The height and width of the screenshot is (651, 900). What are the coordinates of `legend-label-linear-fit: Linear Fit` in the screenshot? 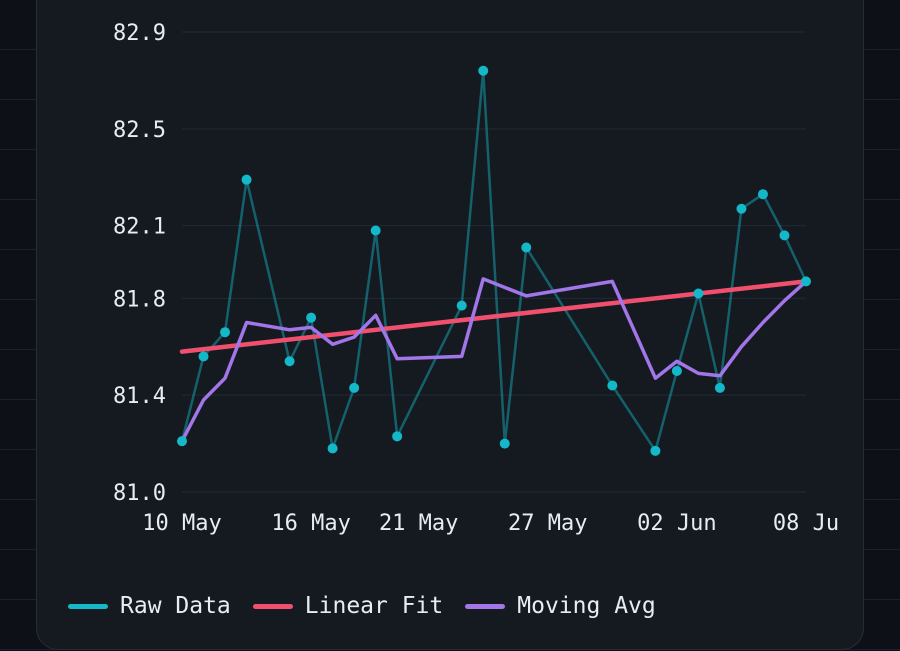 It's located at (374, 606).